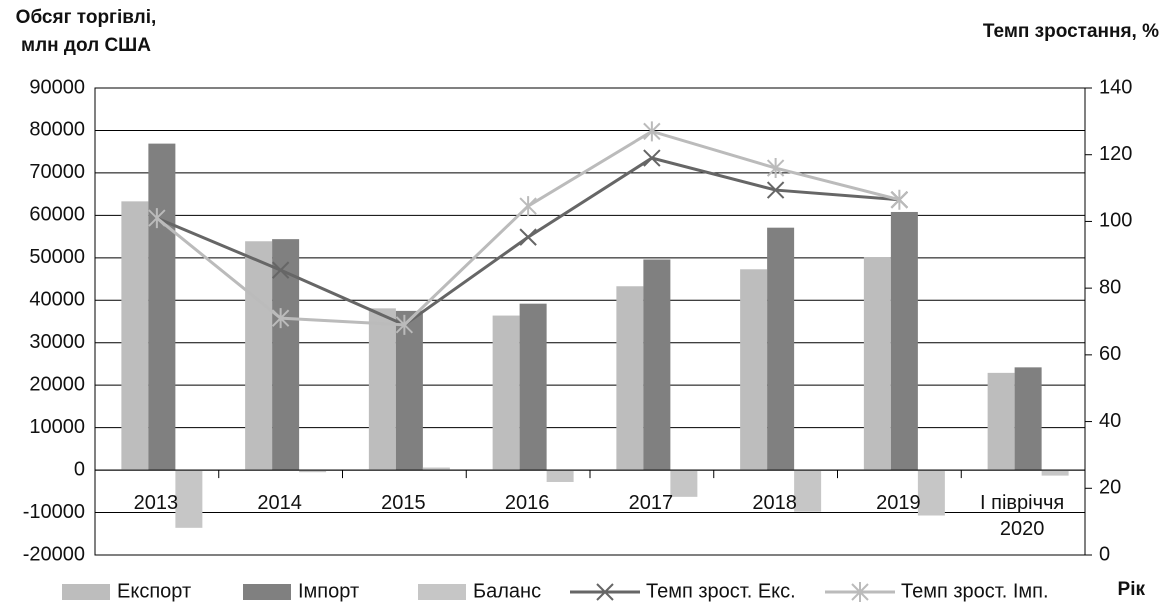 The width and height of the screenshot is (1163, 610). Describe the element at coordinates (1115, 154) in the screenshot. I see `y2-tick-label: 120` at that location.